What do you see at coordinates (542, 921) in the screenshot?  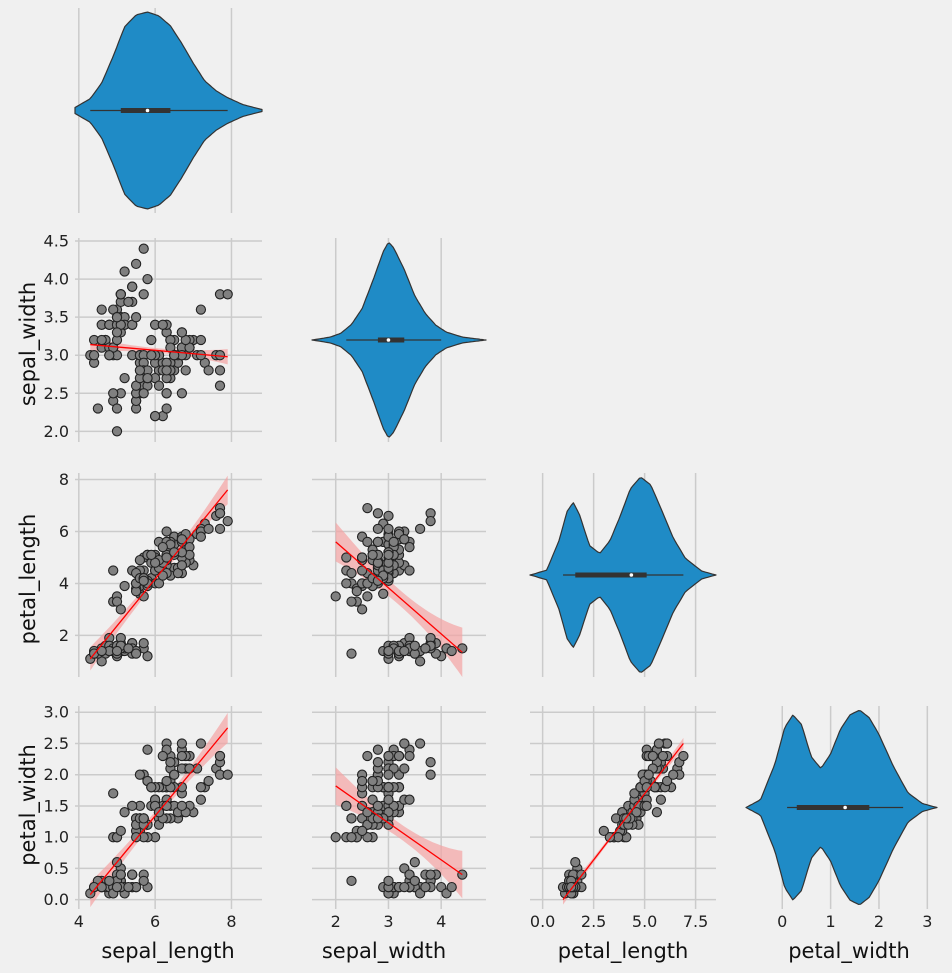 I see `x-tick-label-petal_length-0: 0.0` at bounding box center [542, 921].